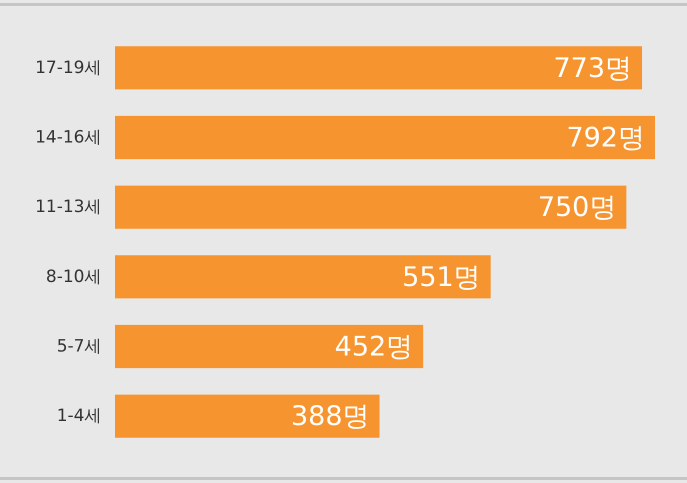  What do you see at coordinates (605, 138) in the screenshot?
I see `data-label: 792명` at bounding box center [605, 138].